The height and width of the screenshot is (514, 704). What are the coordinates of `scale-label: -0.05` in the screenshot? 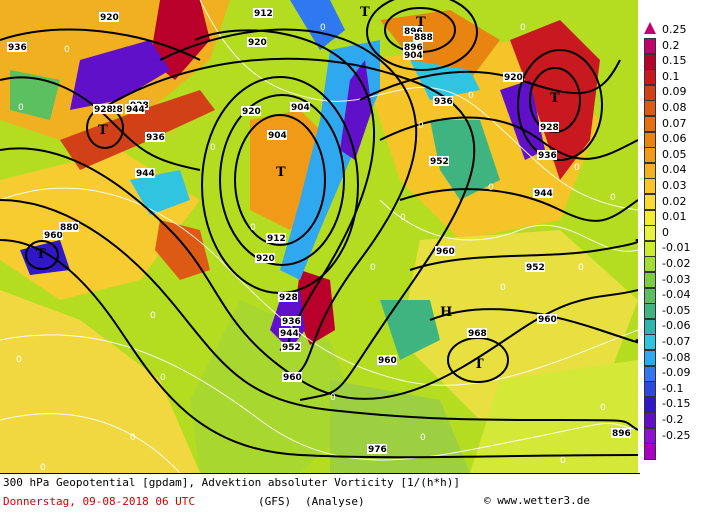 It's located at (676, 310).